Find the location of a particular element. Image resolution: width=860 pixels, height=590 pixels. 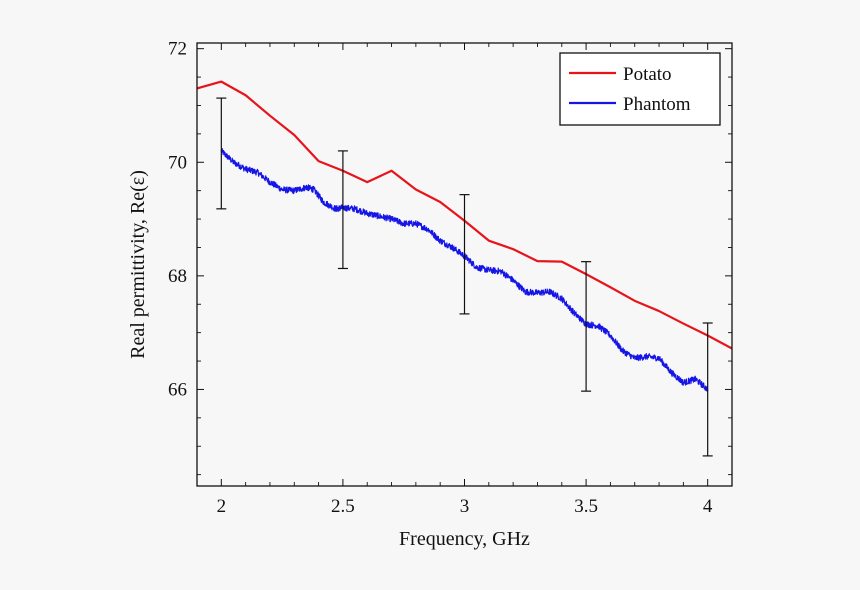

y-tick-label: 70 is located at coordinates (177, 162).